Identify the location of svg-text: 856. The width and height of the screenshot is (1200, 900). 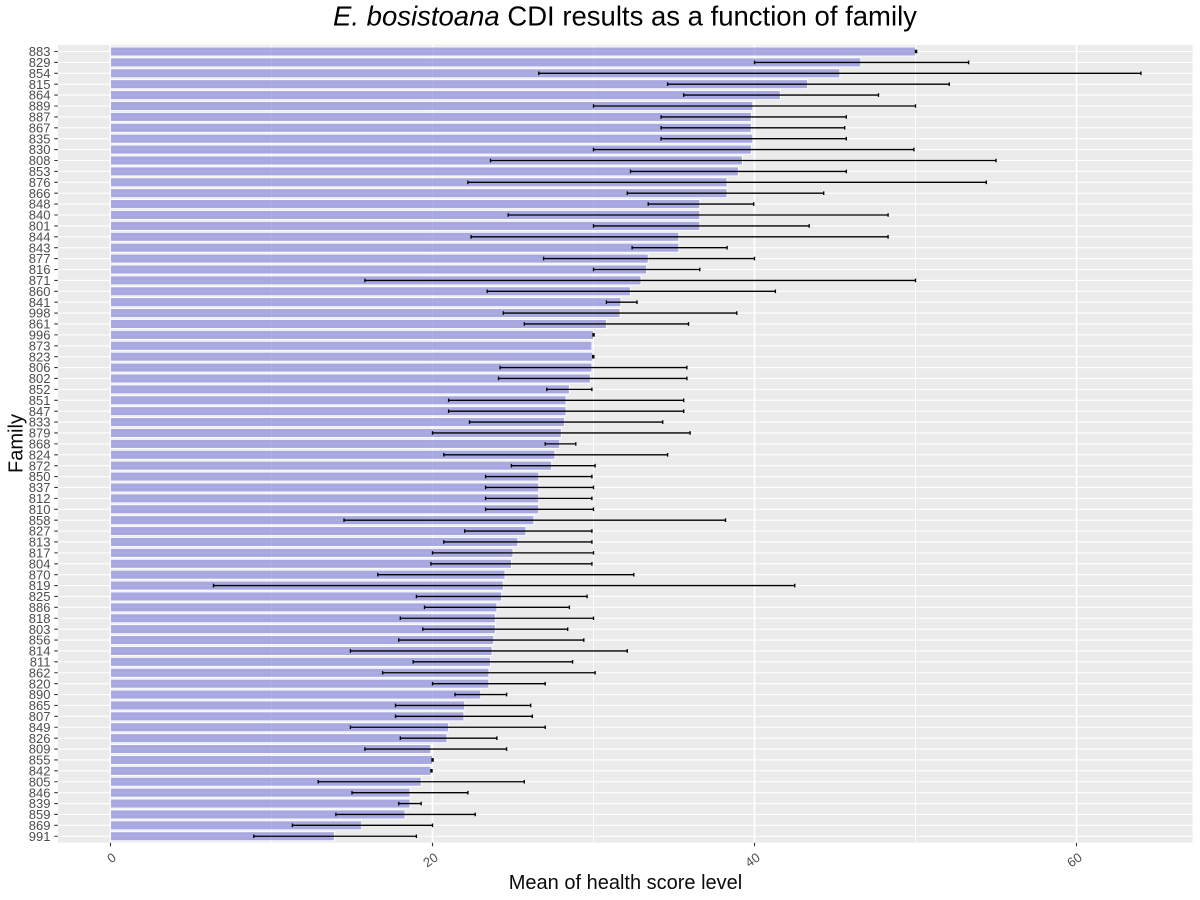
(40, 640).